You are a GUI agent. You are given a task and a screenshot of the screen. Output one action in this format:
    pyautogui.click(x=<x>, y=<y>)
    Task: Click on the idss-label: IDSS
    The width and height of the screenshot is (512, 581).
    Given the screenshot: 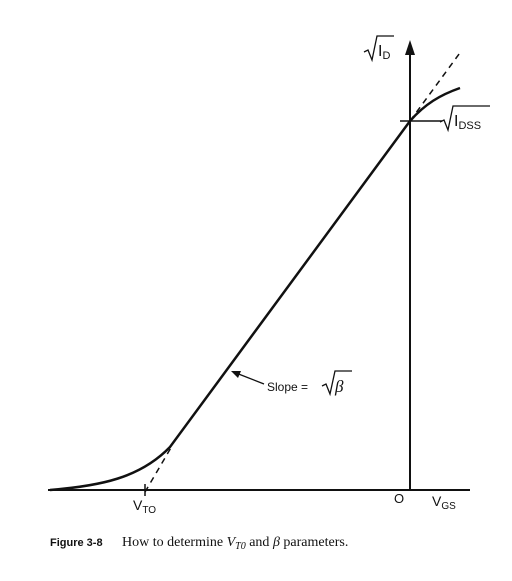 What is the action you would take?
    pyautogui.click(x=467, y=122)
    